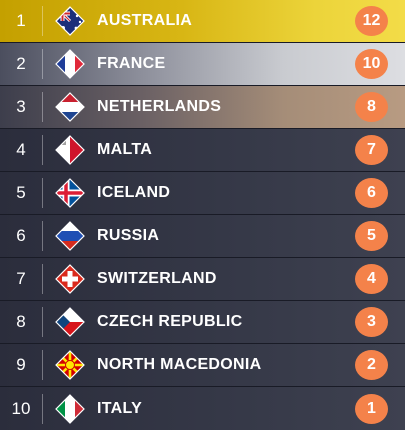  Describe the element at coordinates (70, 193) in the screenshot. I see `iceland-flag-icon` at that location.